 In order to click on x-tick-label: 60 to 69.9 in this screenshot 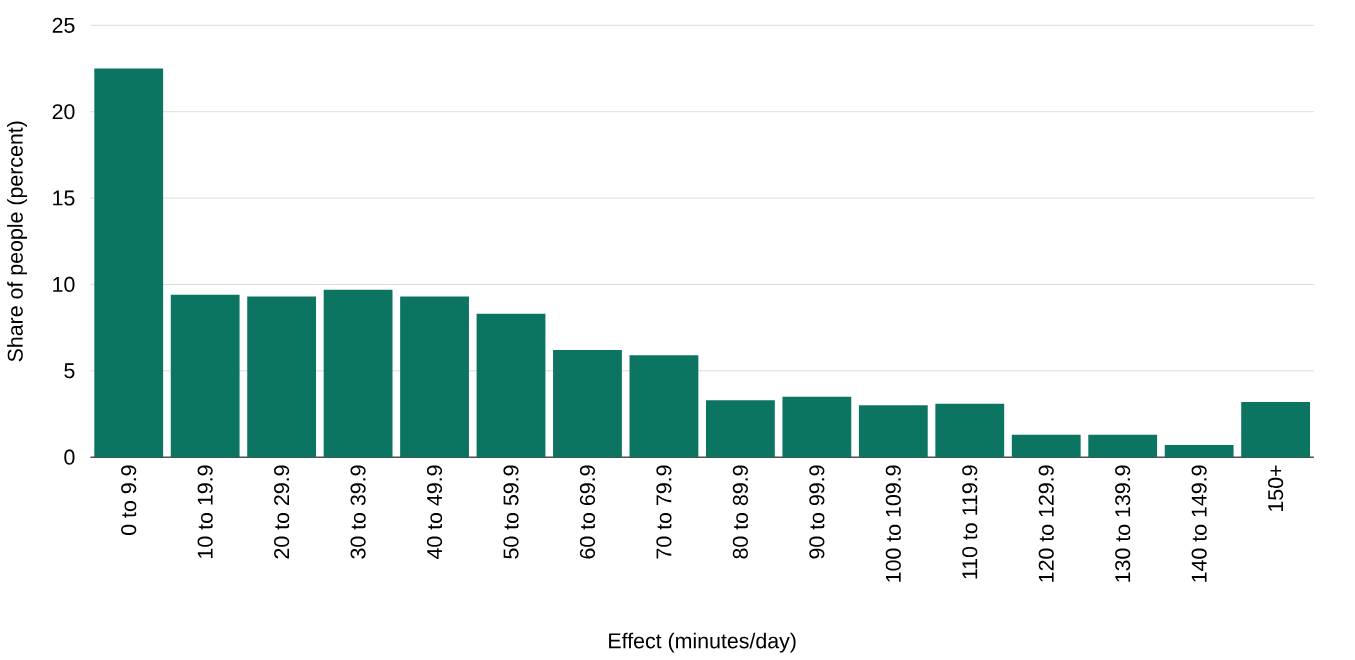, I will do `click(587, 512)`.